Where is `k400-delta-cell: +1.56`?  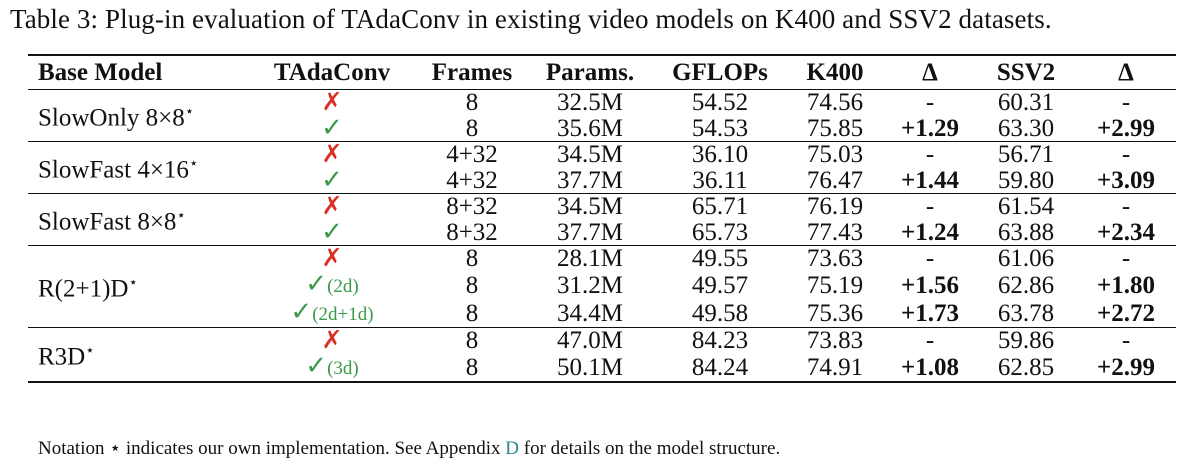 k400-delta-cell: +1.56 is located at coordinates (930, 285).